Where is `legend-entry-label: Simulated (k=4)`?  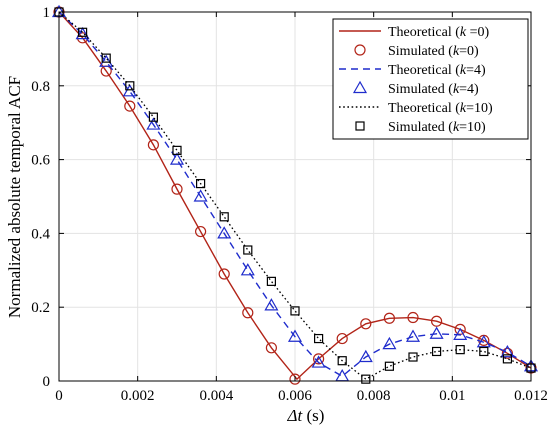 legend-entry-label: Simulated (k=4) is located at coordinates (433, 89).